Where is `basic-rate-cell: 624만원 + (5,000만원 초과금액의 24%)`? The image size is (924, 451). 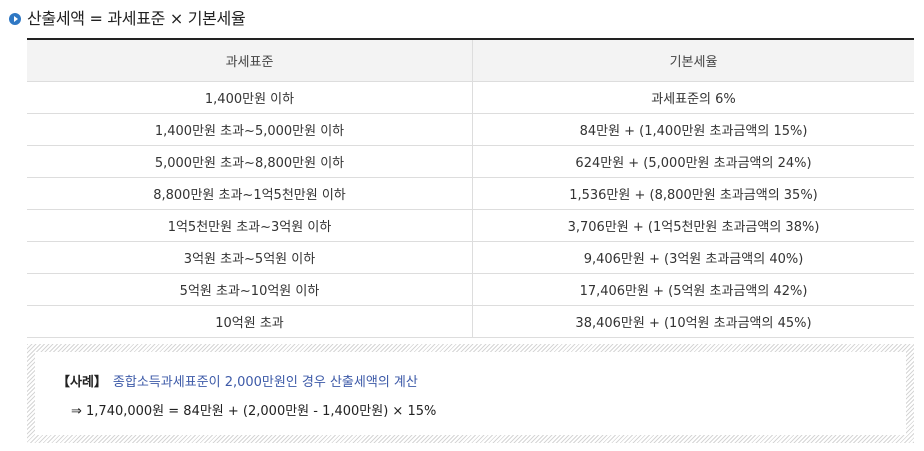
basic-rate-cell: 624만원 + (5,000만원 초과금액의 24%) is located at coordinates (693, 161).